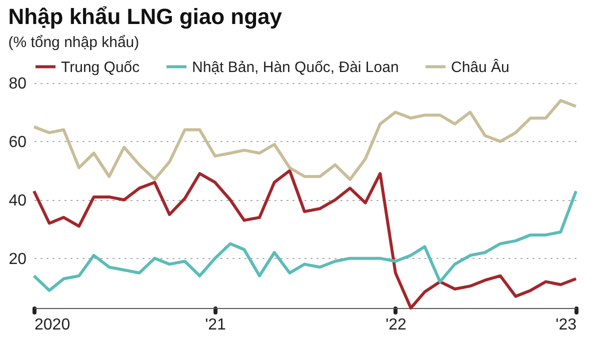 Image resolution: width=600 pixels, height=338 pixels. I want to click on y-tick-label: 40, so click(17, 201).